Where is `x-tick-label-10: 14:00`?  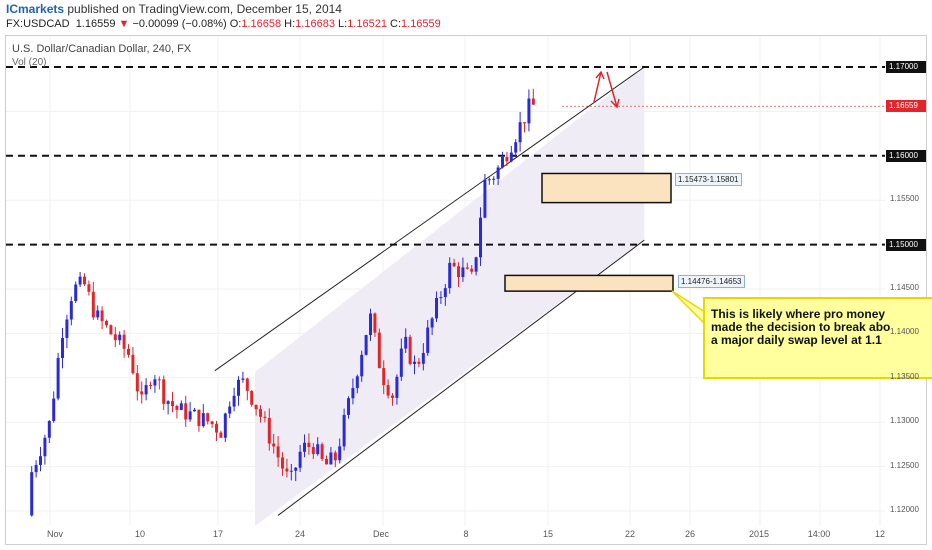 x-tick-label-10: 14:00 is located at coordinates (819, 534).